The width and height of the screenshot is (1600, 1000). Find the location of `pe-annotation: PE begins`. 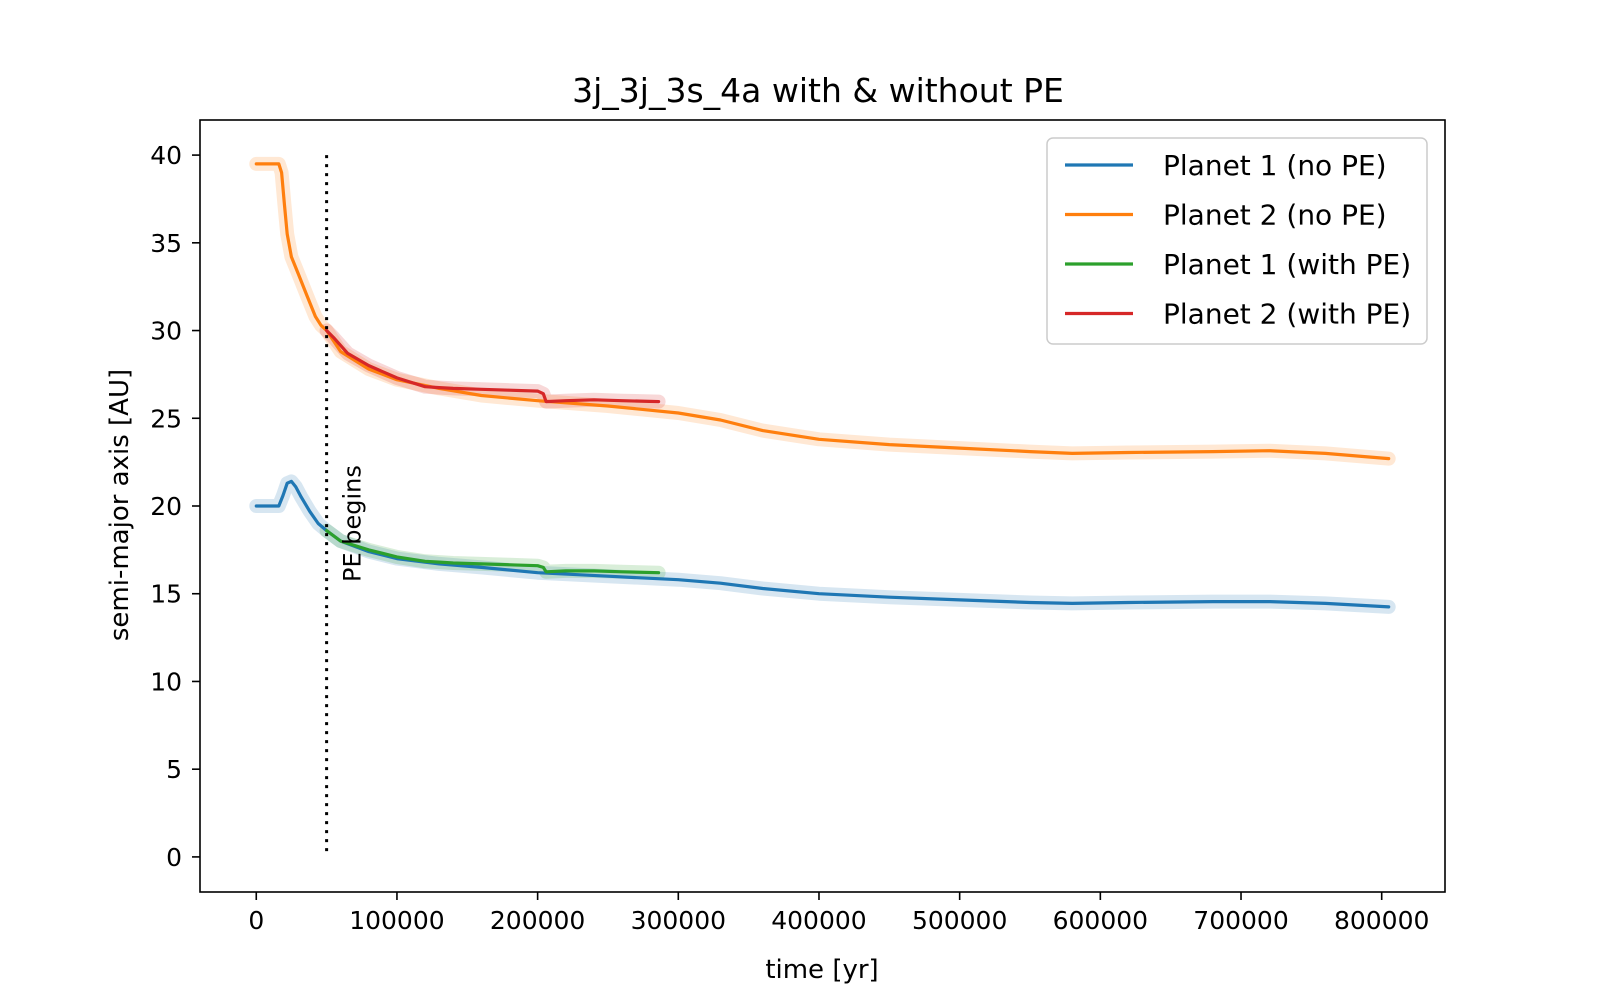

pe-annotation: PE begins is located at coordinates (346, 506).